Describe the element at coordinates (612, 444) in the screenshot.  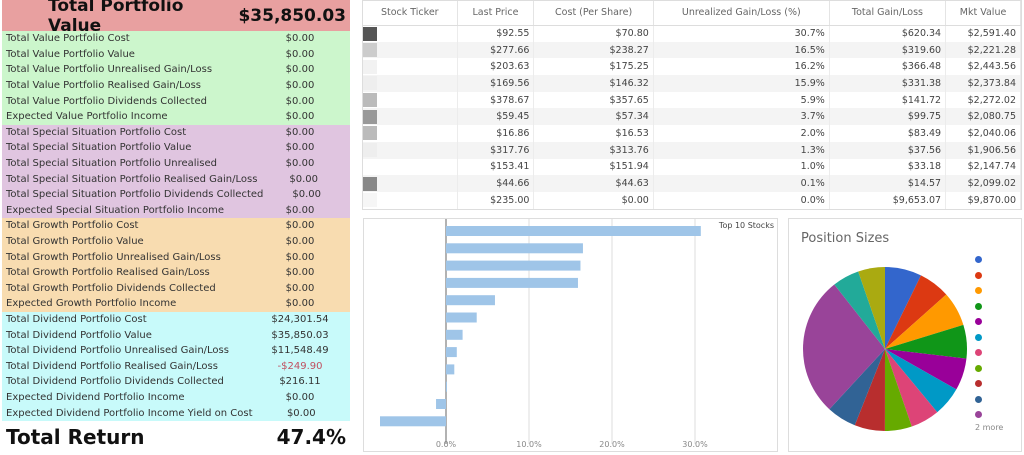
I see `x-tick-label: 20.0%` at that location.